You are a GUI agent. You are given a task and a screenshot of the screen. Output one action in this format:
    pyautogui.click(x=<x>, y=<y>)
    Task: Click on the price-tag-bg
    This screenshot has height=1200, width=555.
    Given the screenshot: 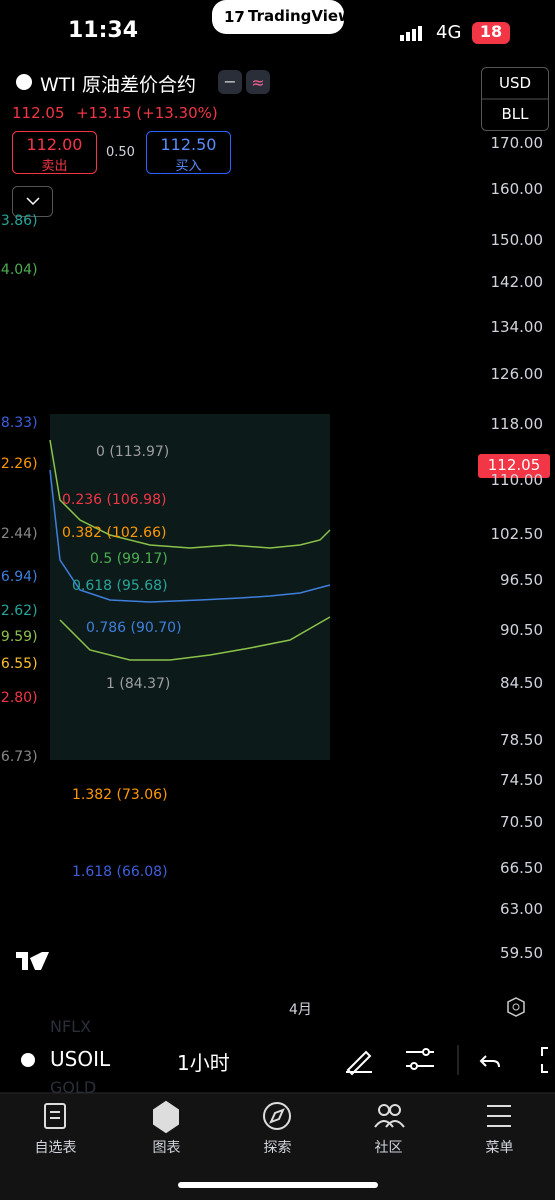 What is the action you would take?
    pyautogui.click(x=514, y=466)
    